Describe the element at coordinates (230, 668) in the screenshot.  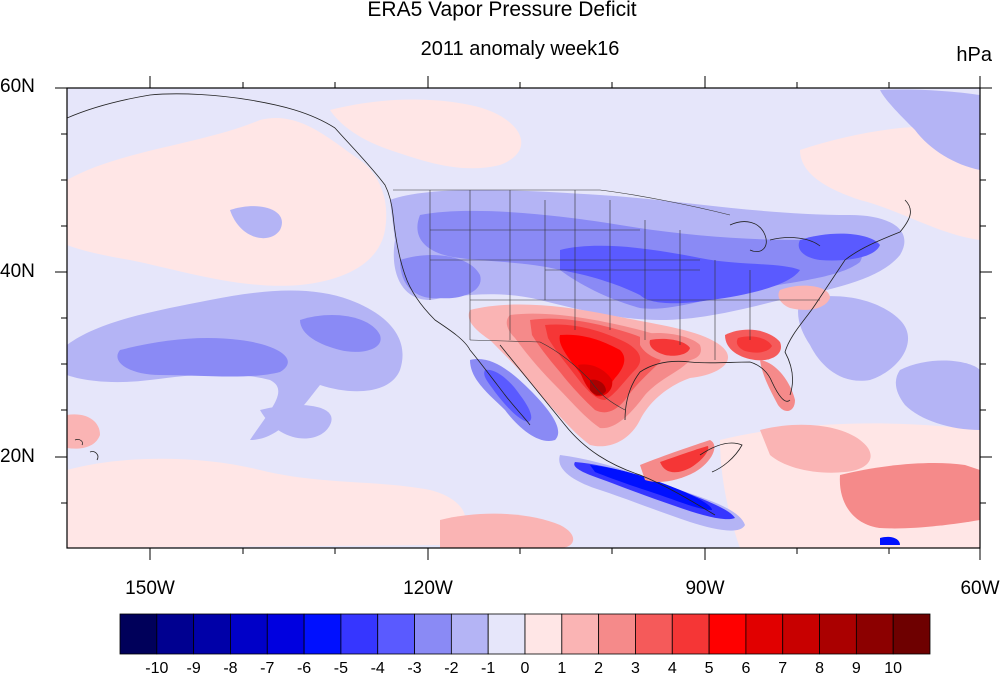
I see `colorbar-tick-label: -8` at that location.